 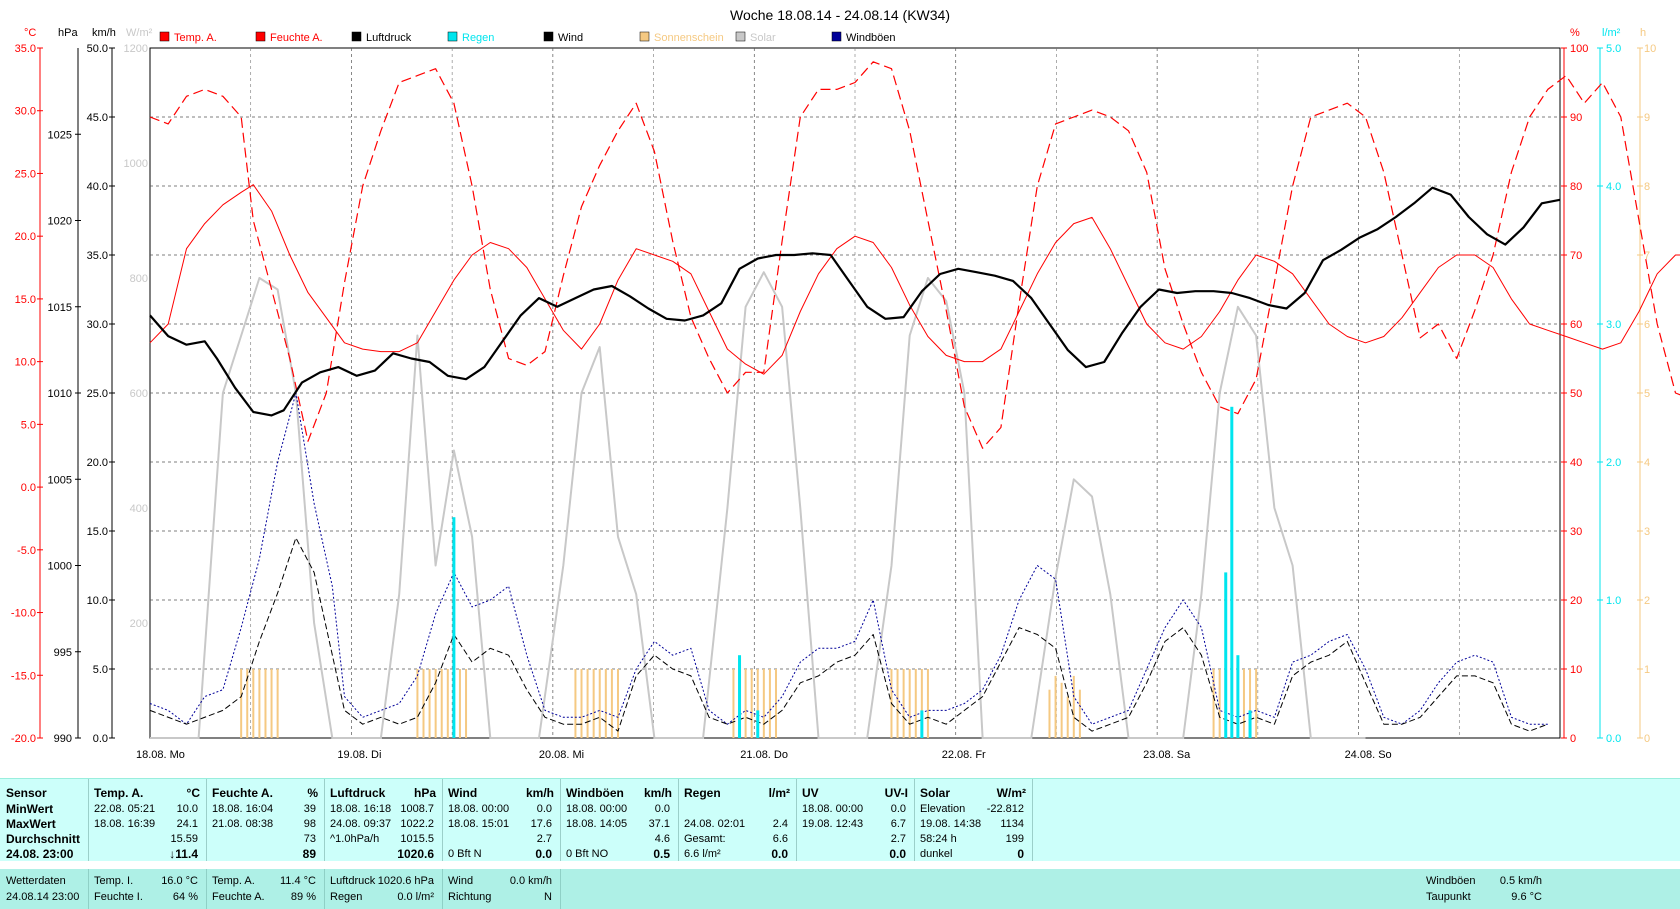 I want to click on stats-header-sensor: Sensor, so click(x=26, y=793).